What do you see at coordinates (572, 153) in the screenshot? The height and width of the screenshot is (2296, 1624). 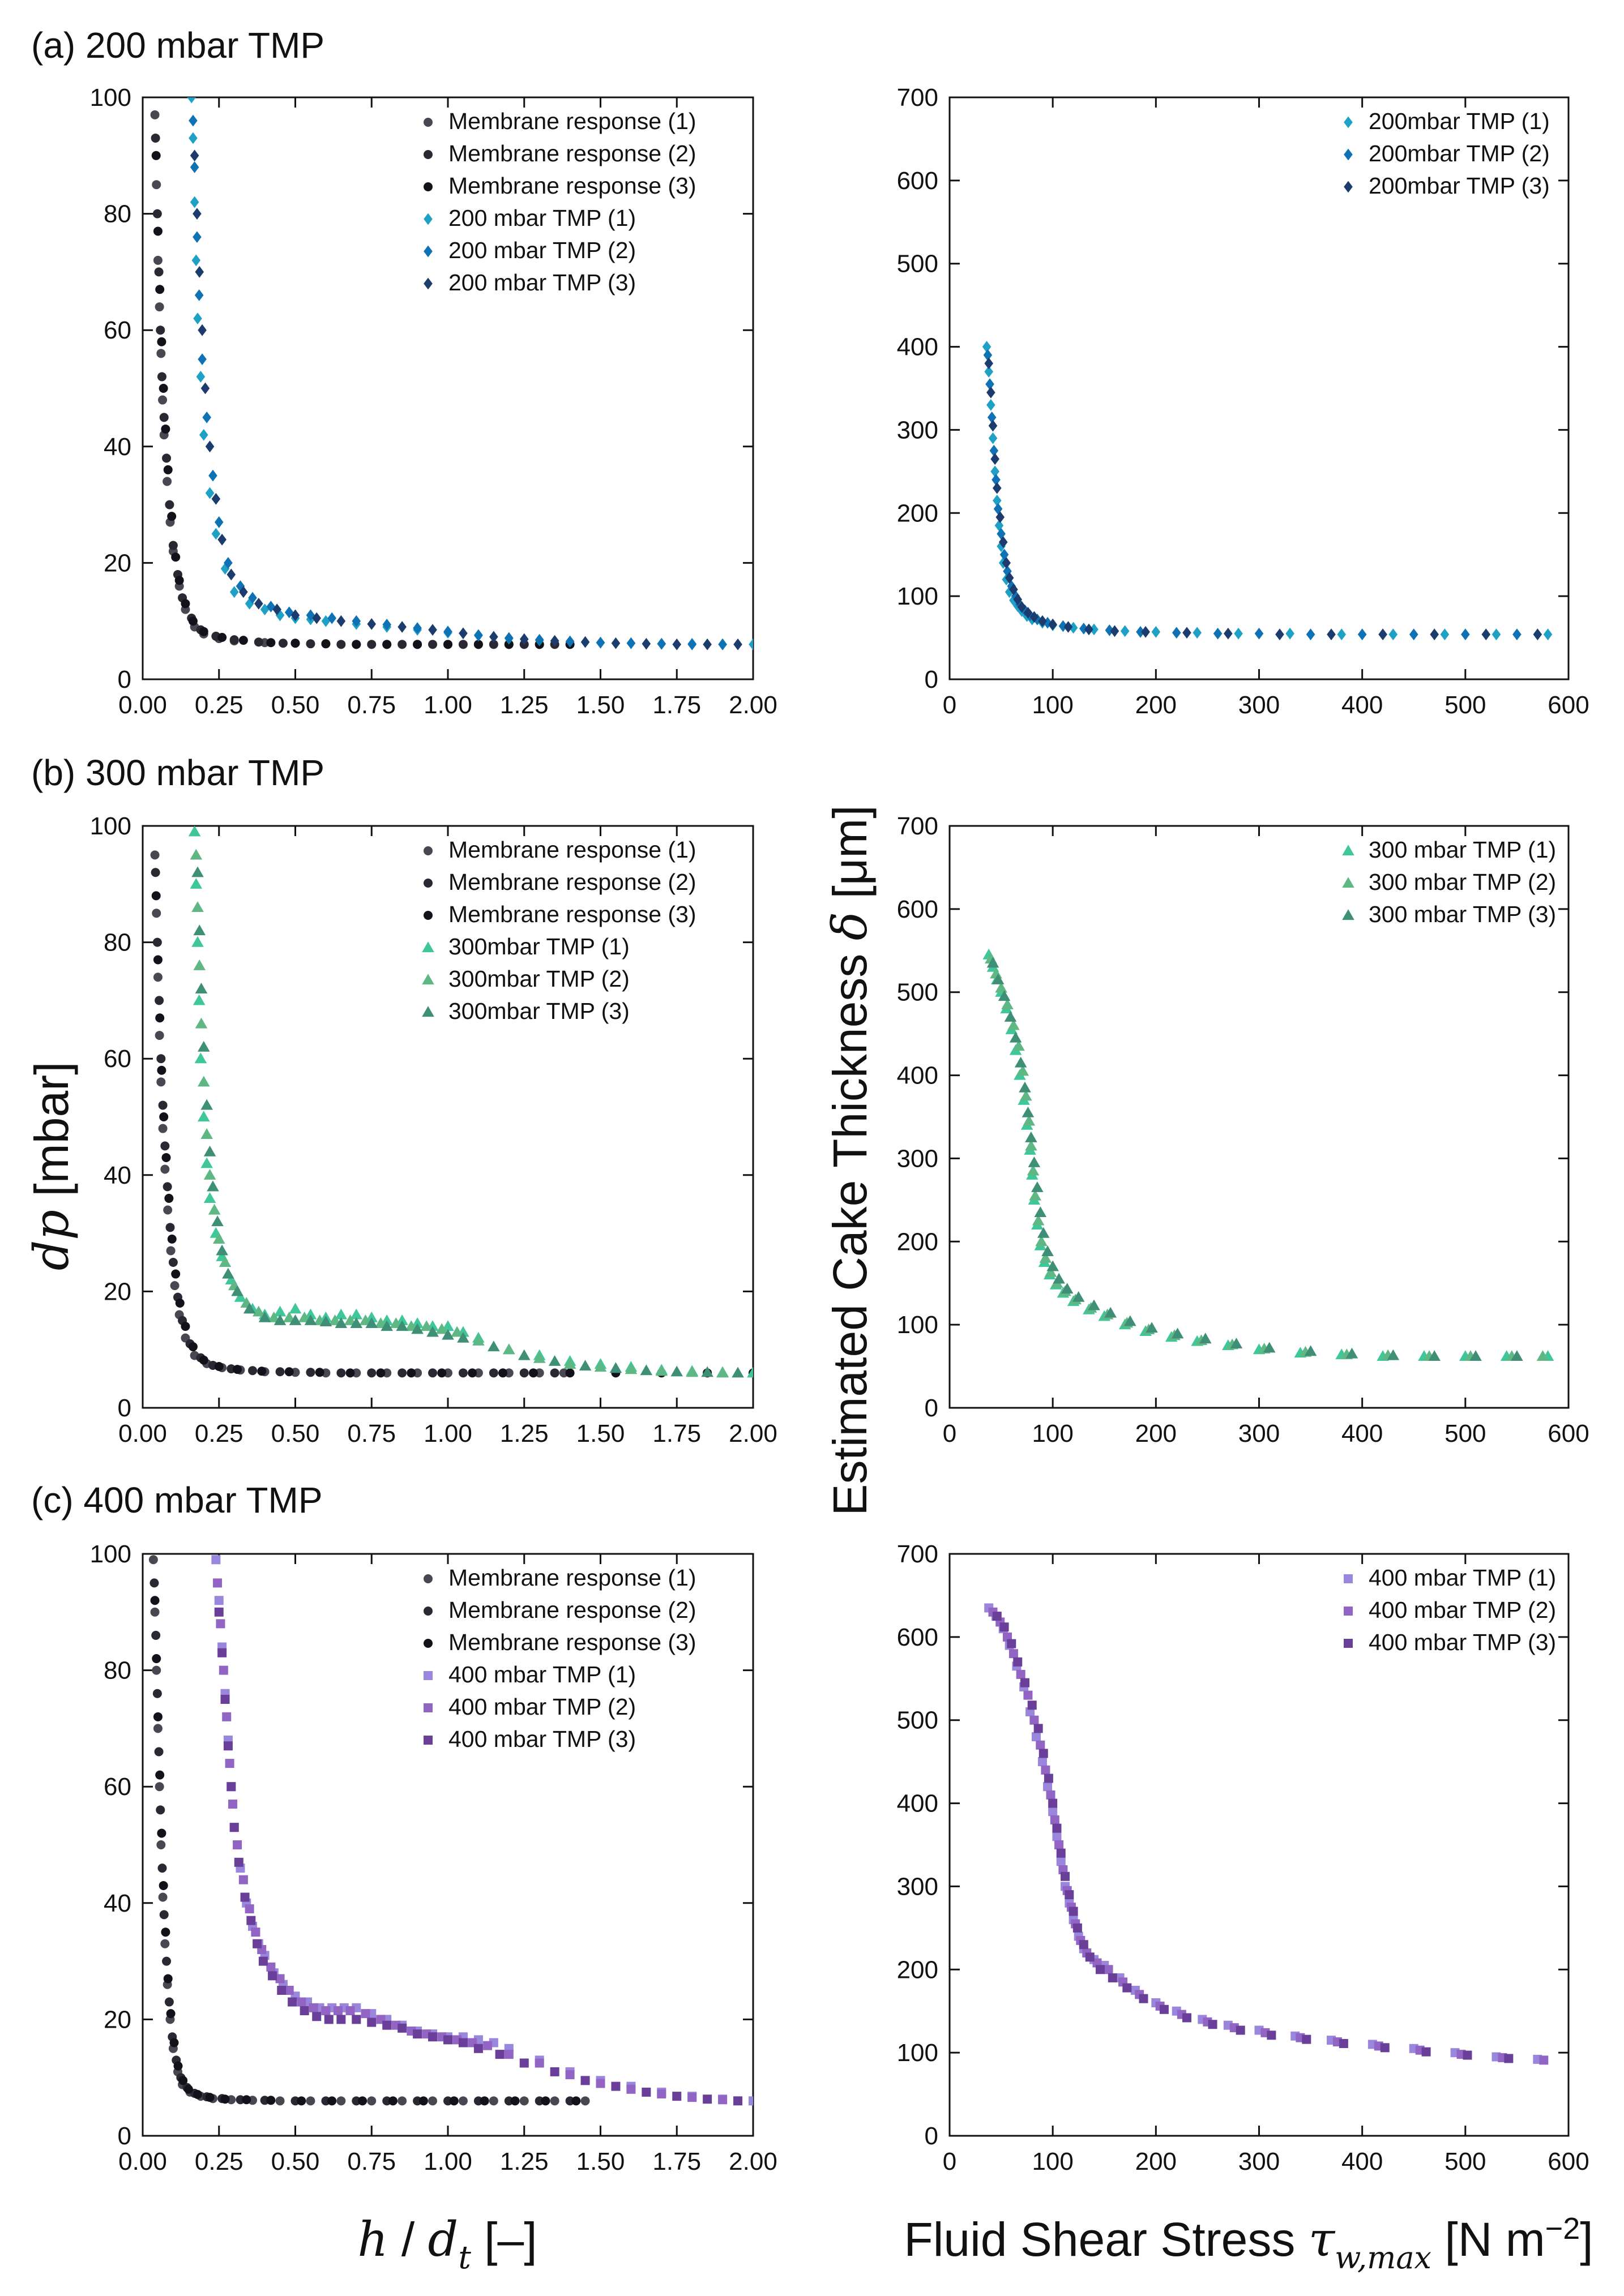 I see `legend-entry: Membrane response (2)` at bounding box center [572, 153].